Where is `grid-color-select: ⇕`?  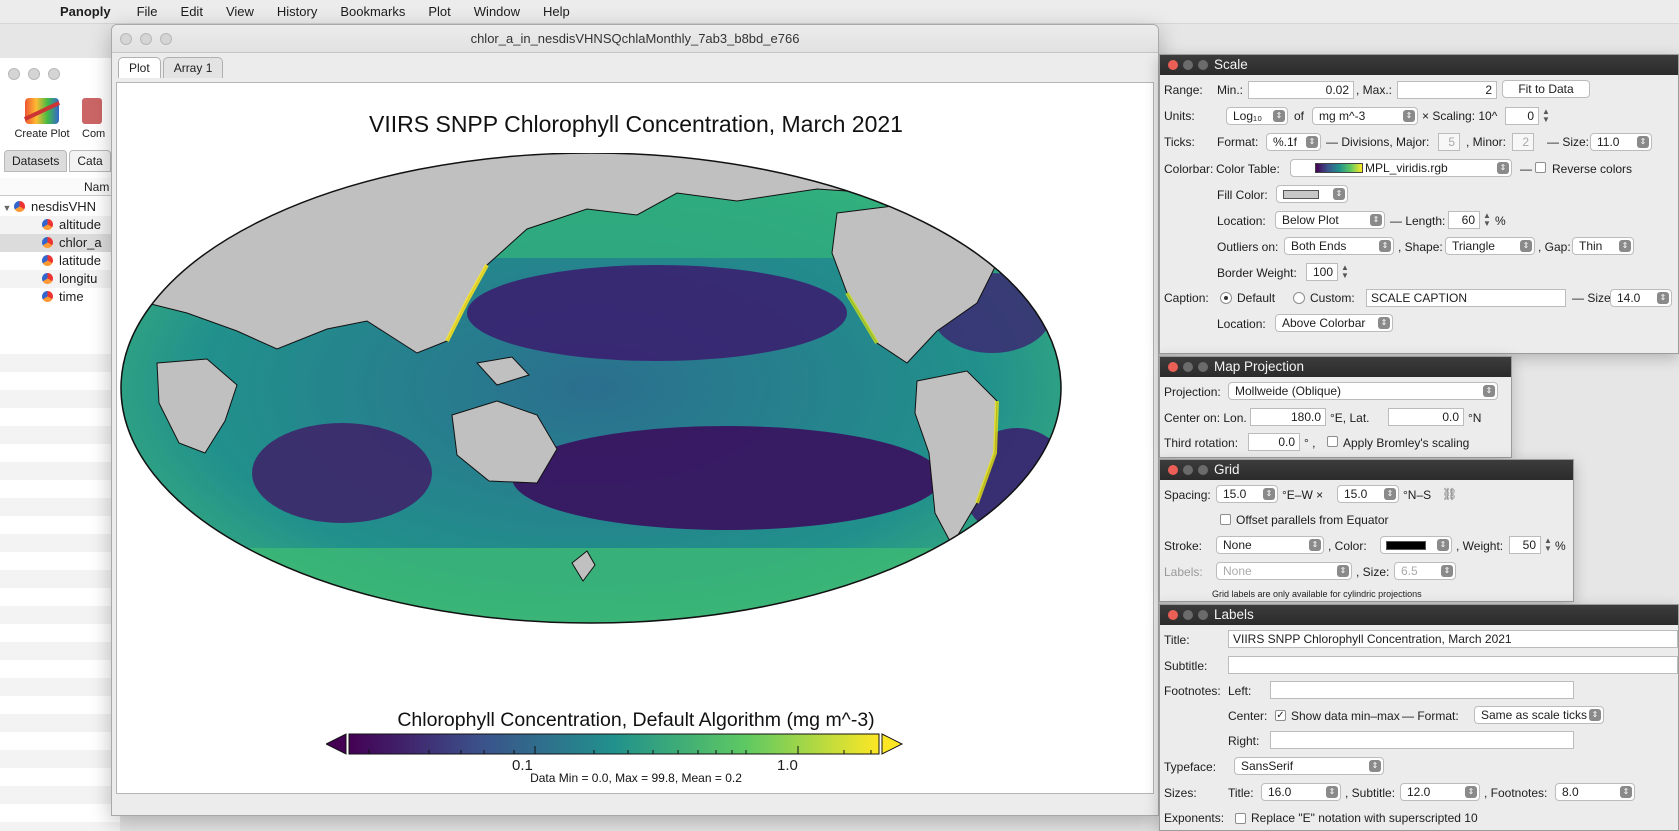 grid-color-select: ⇕ is located at coordinates (1416, 545).